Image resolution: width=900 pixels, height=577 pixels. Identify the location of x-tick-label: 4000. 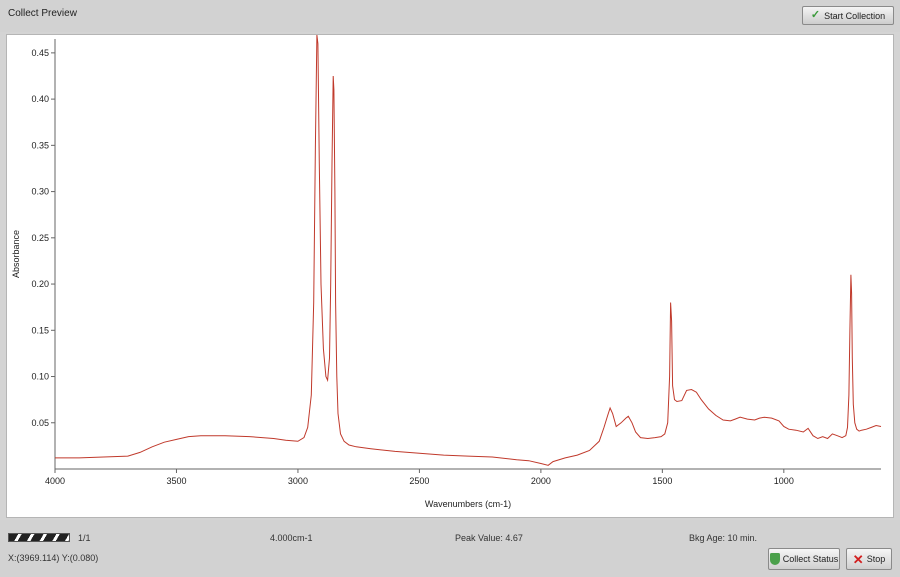
(55, 481).